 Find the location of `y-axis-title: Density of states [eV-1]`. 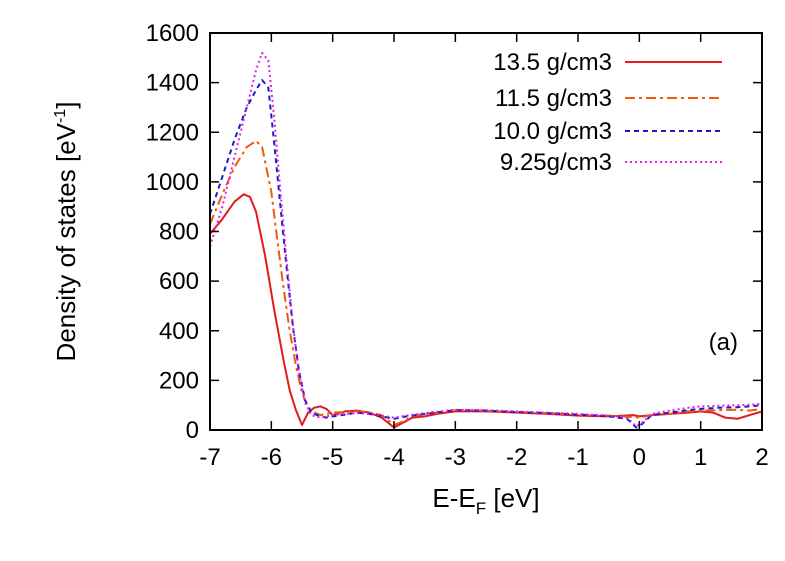

y-axis-title: Density of states [eV-1] is located at coordinates (66, 232).